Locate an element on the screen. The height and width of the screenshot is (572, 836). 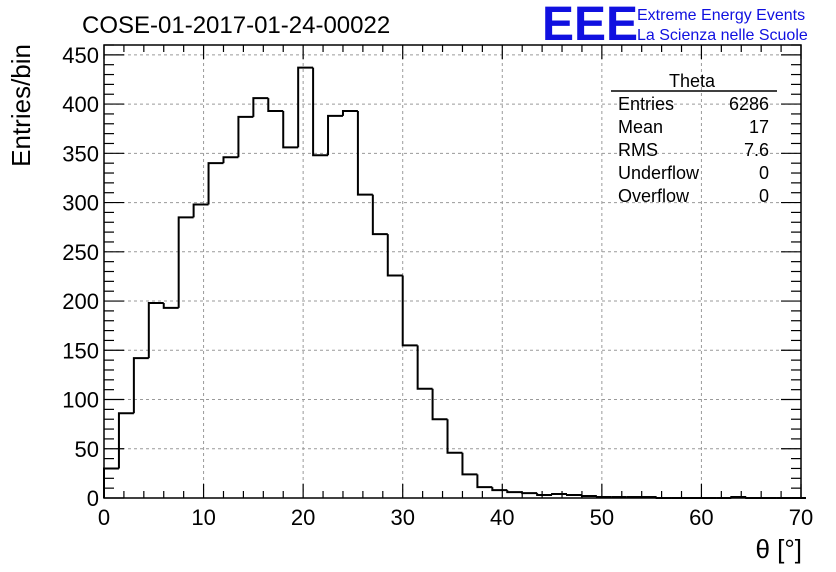
x-tick-label-7: 70 is located at coordinates (801, 517).